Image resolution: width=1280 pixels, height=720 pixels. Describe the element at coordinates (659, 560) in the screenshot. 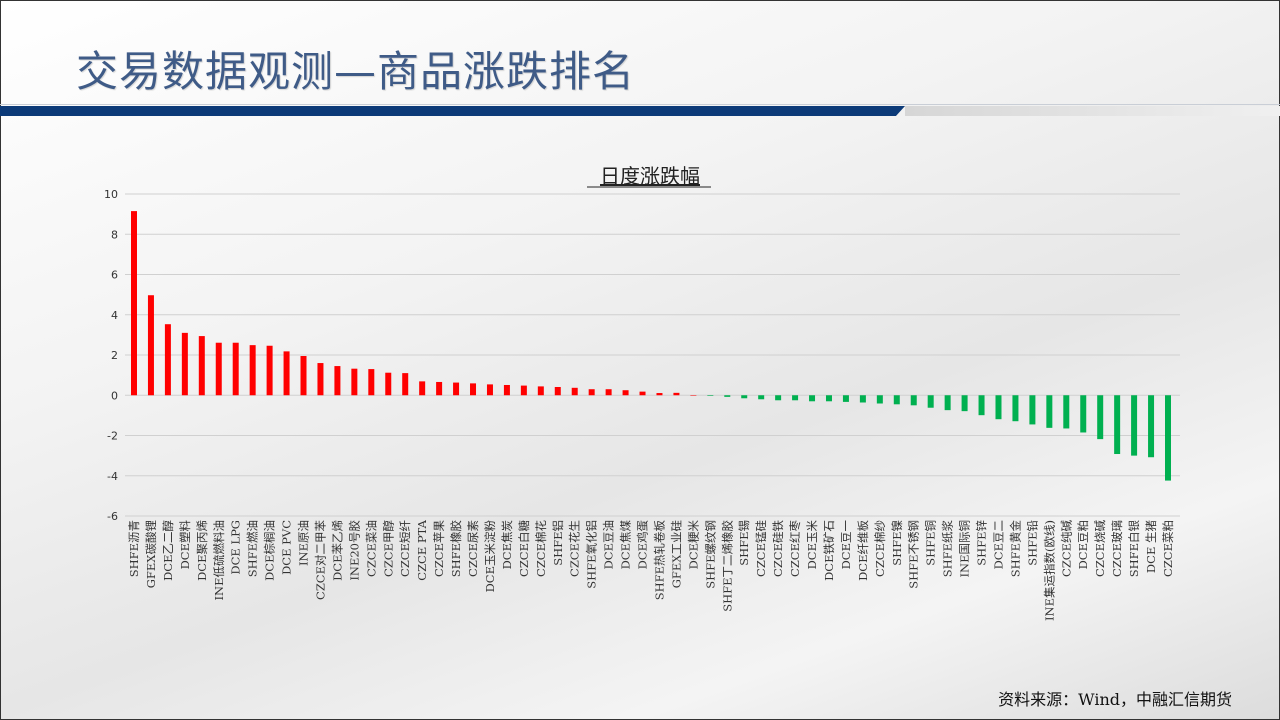

I see `x-tick-label: SHFE热轧卷板` at that location.